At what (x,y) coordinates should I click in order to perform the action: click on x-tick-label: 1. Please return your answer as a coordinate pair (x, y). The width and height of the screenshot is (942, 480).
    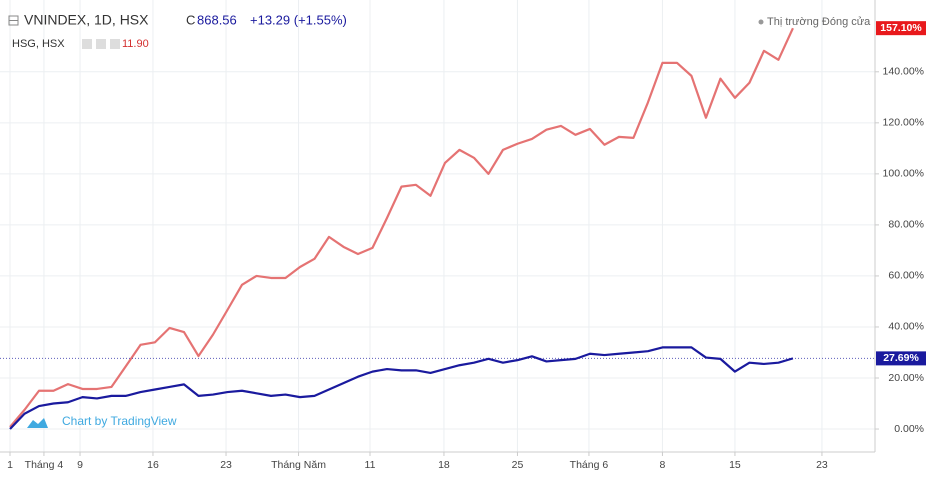
    Looking at the image, I should click on (10, 465).